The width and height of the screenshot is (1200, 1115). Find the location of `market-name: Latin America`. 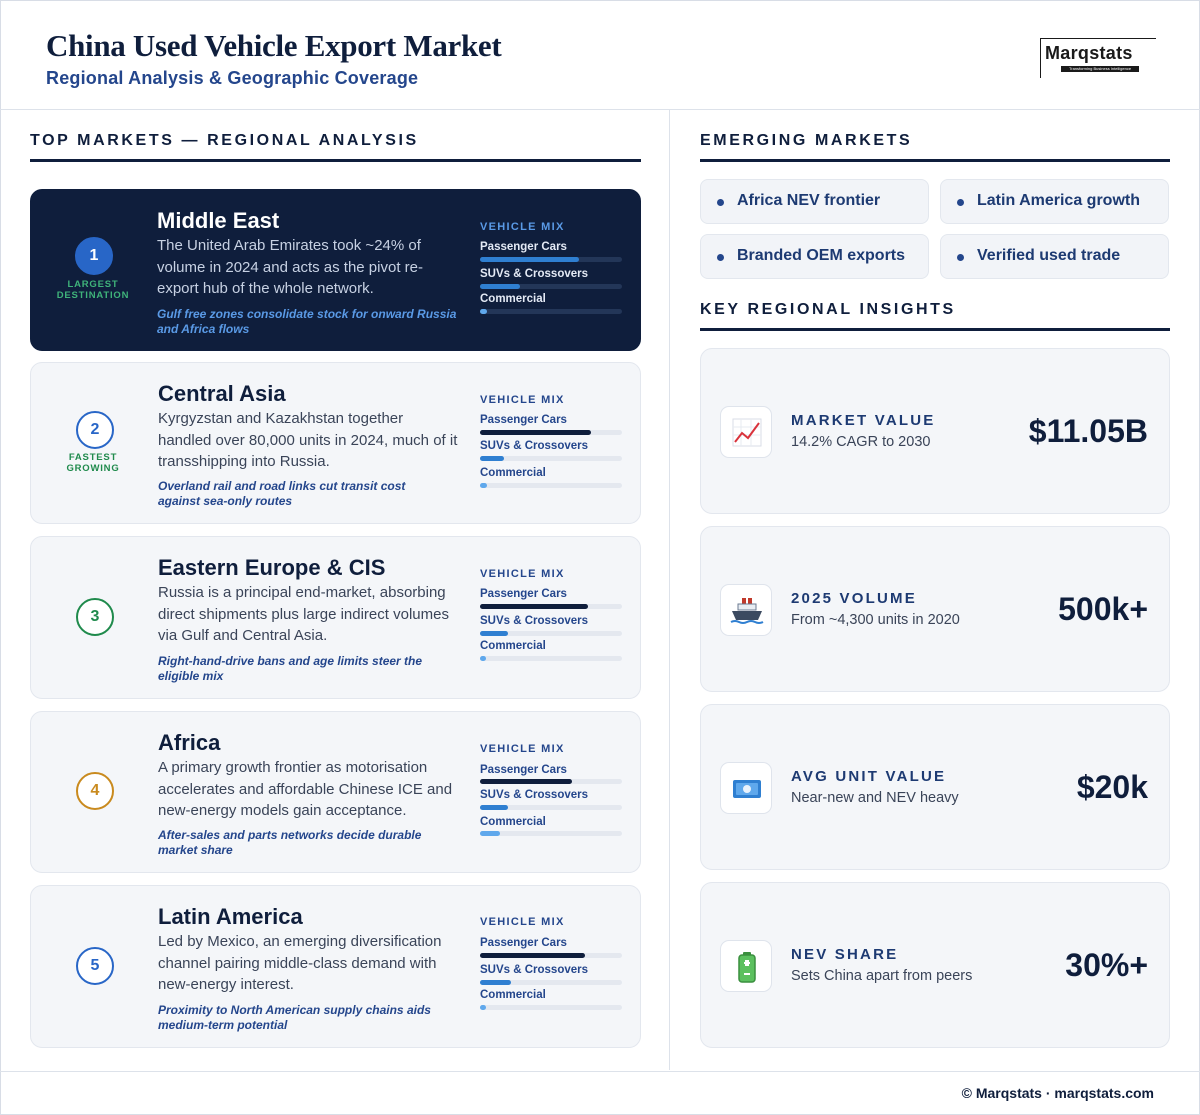

market-name: Latin America is located at coordinates (230, 916).